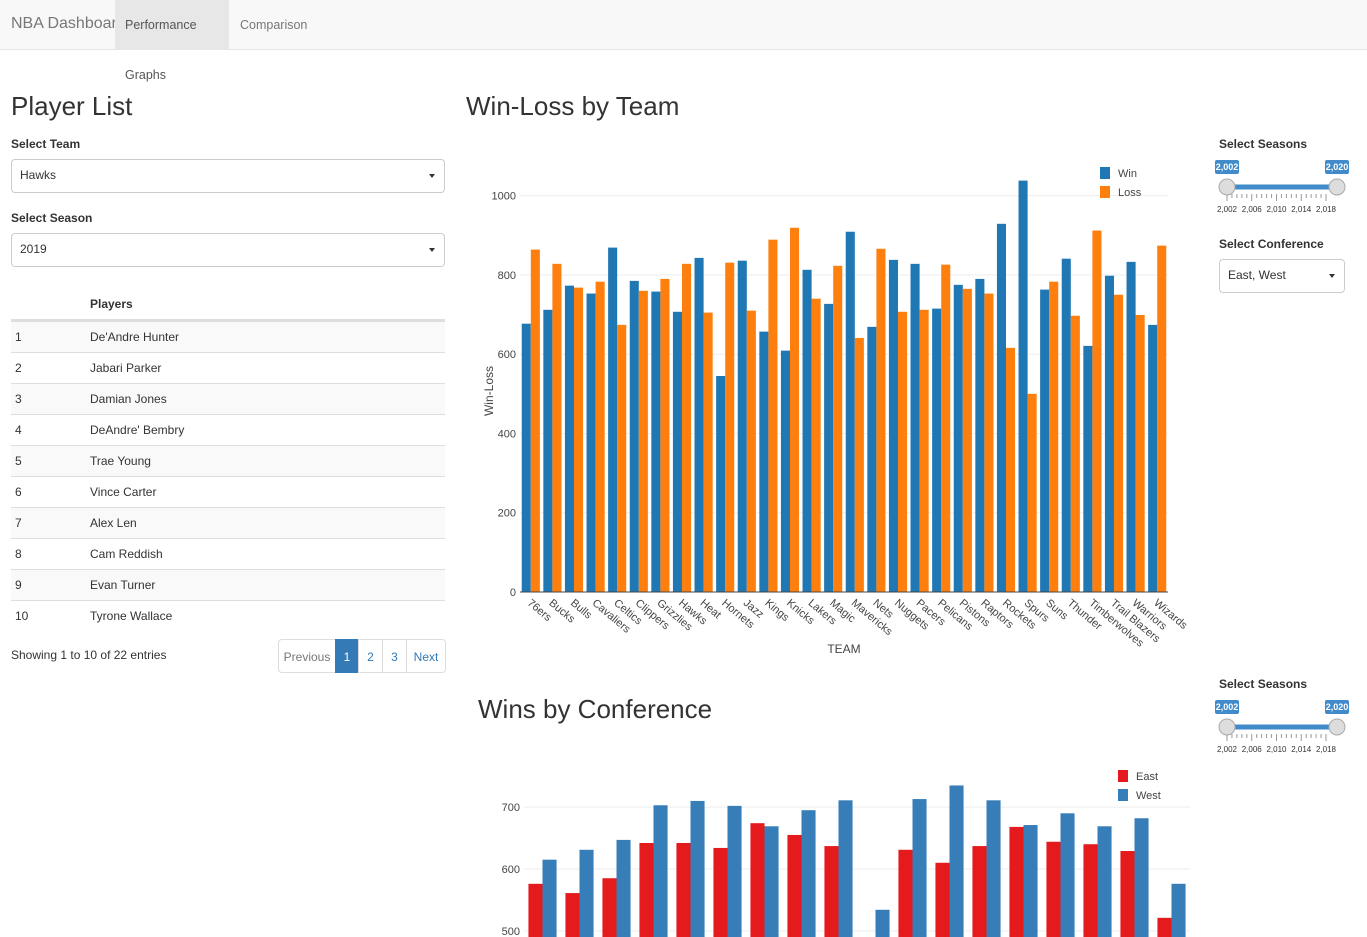  What do you see at coordinates (228, 398) in the screenshot?
I see `table-row: 3 Damian Jones` at bounding box center [228, 398].